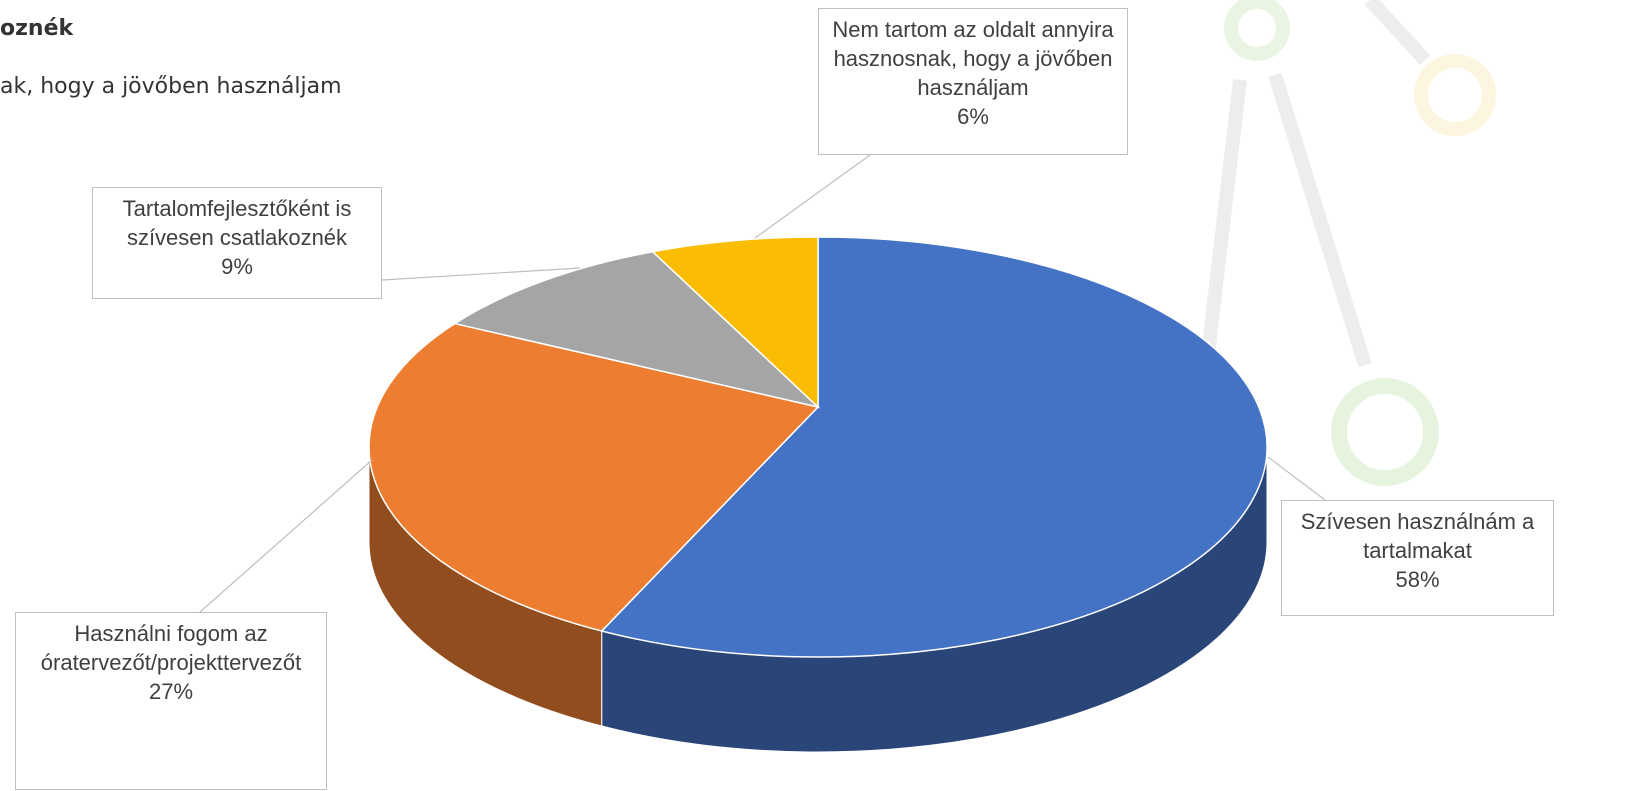 Image resolution: width=1639 pixels, height=791 pixels. I want to click on label-percent: 6%, so click(973, 116).